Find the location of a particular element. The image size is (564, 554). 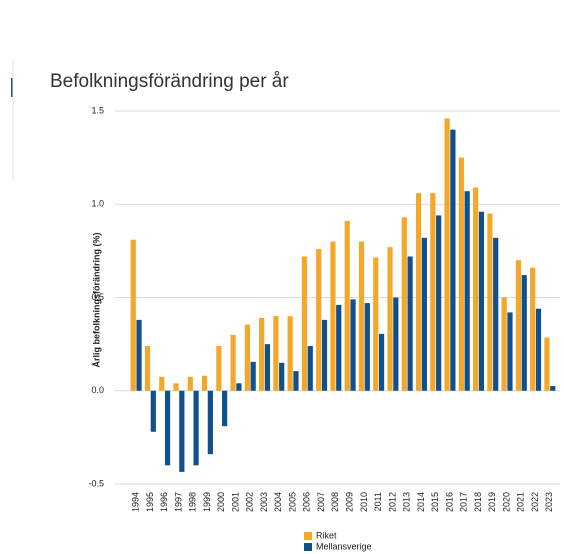

x-tick-label: 2017 is located at coordinates (464, 502).